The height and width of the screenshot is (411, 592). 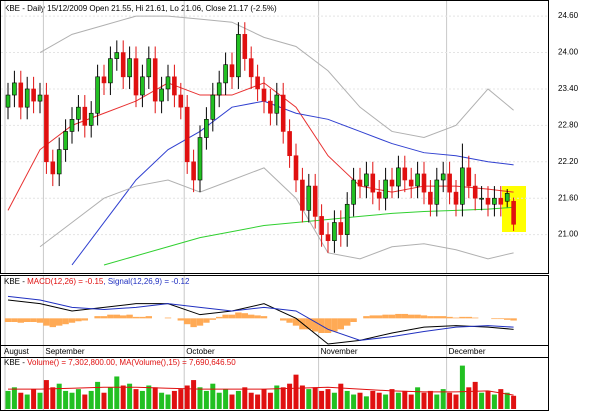 I want to click on y-tick-label: 24.00, so click(x=568, y=52).